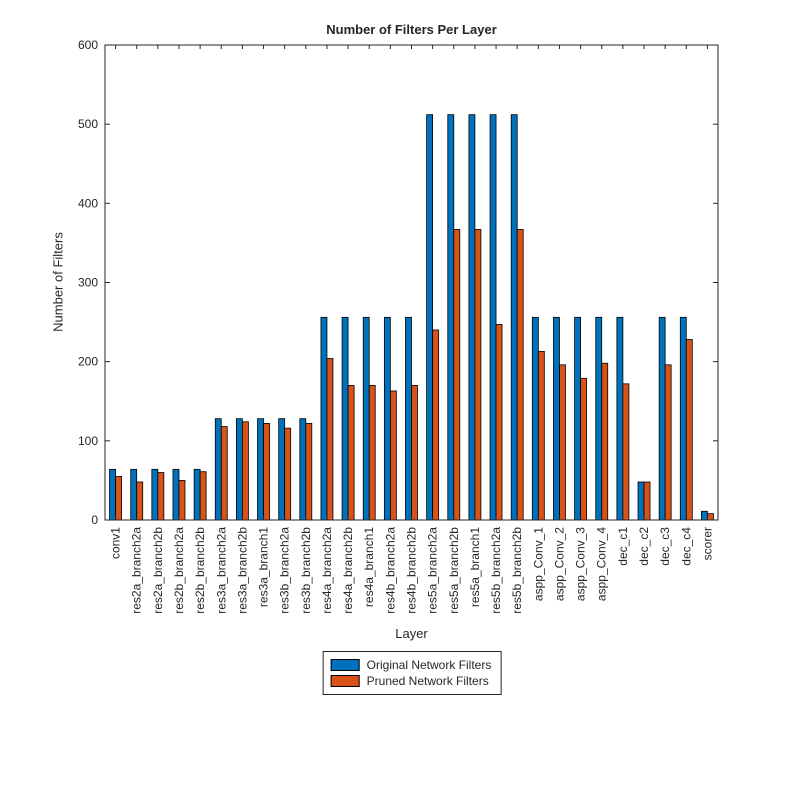  I want to click on x-tick-label: res3a_branch2b, so click(242, 570).